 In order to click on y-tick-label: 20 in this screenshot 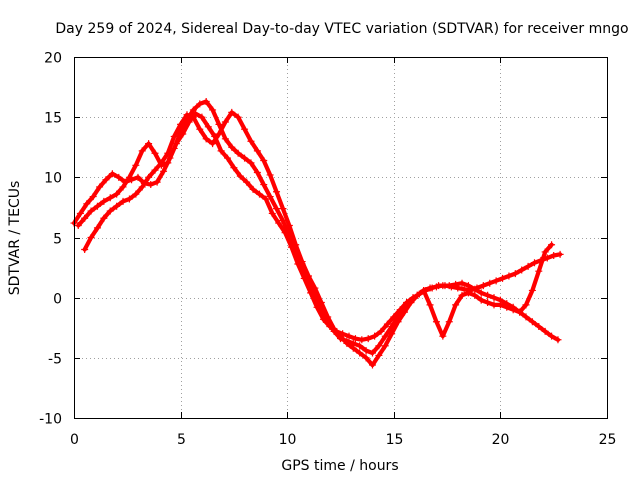, I will do `click(53, 59)`.